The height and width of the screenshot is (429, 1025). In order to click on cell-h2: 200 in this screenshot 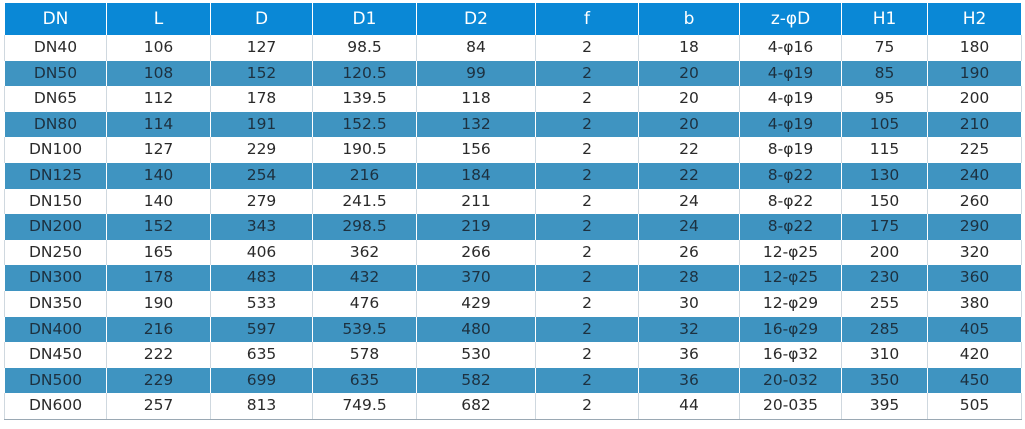, I will do `click(974, 99)`.